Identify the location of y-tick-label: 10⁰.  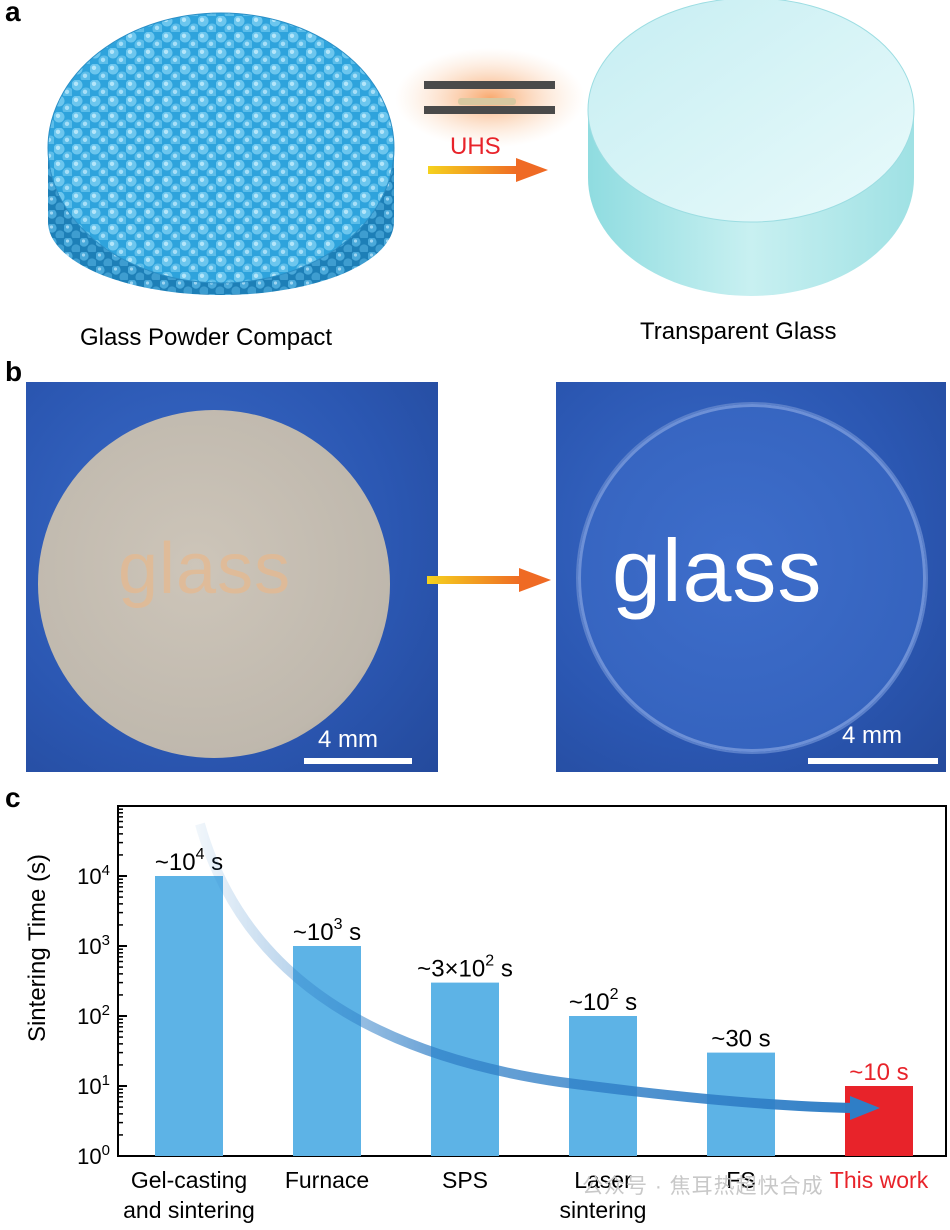
(93, 1155).